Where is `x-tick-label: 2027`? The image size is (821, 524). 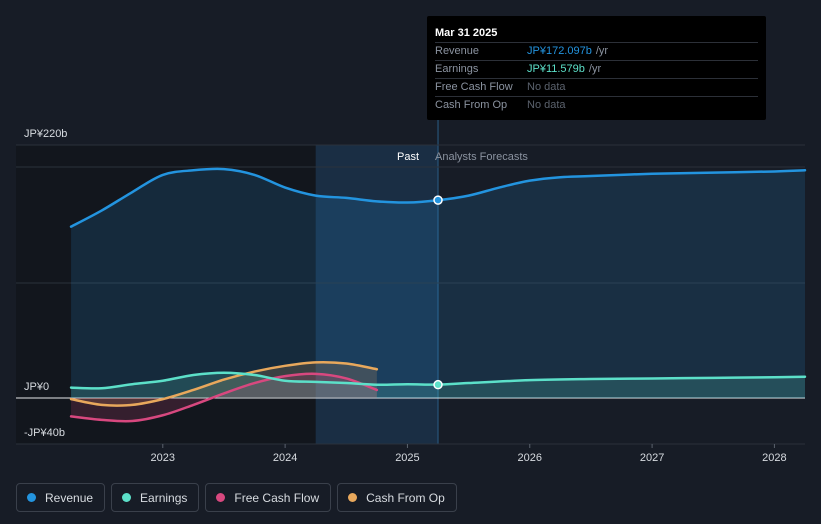 x-tick-label: 2027 is located at coordinates (652, 458).